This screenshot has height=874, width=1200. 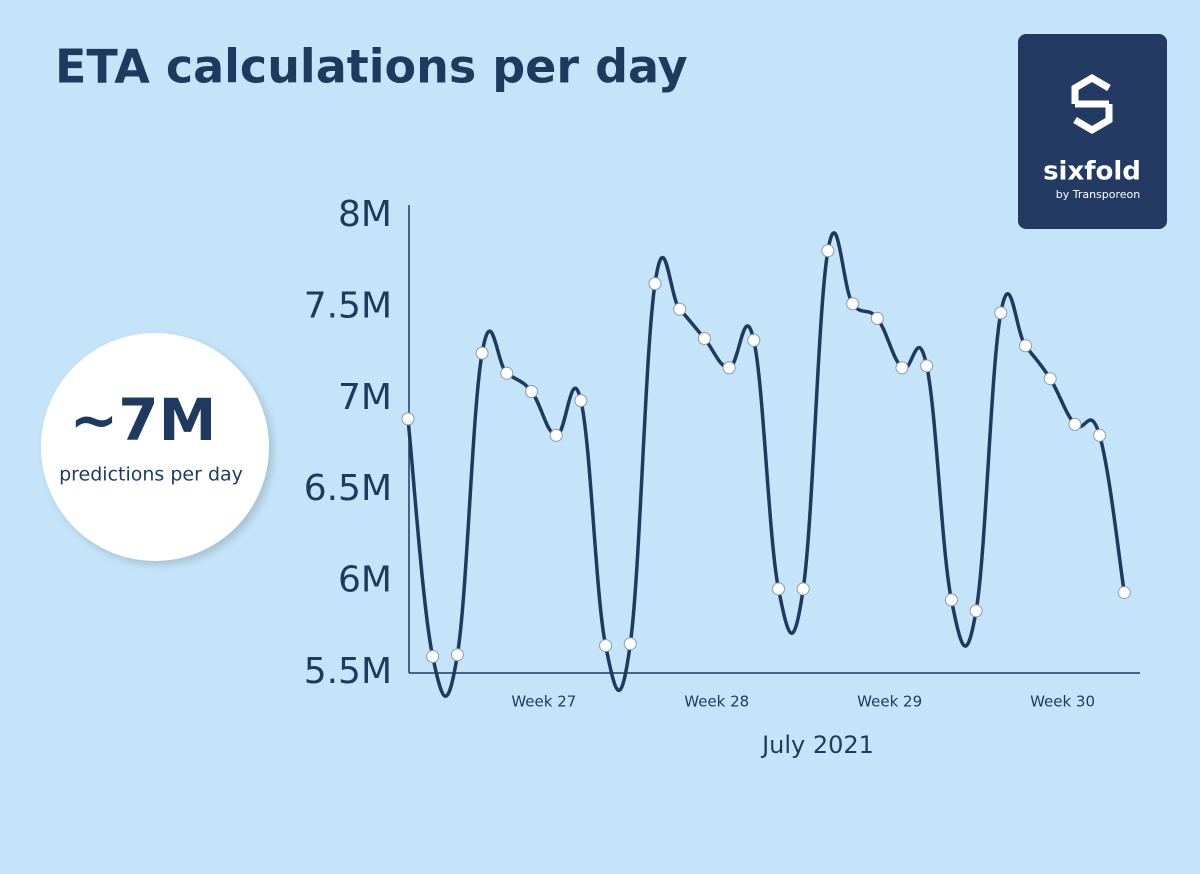 I want to click on logo: sixfold by Transporeon, so click(x=1092, y=131).